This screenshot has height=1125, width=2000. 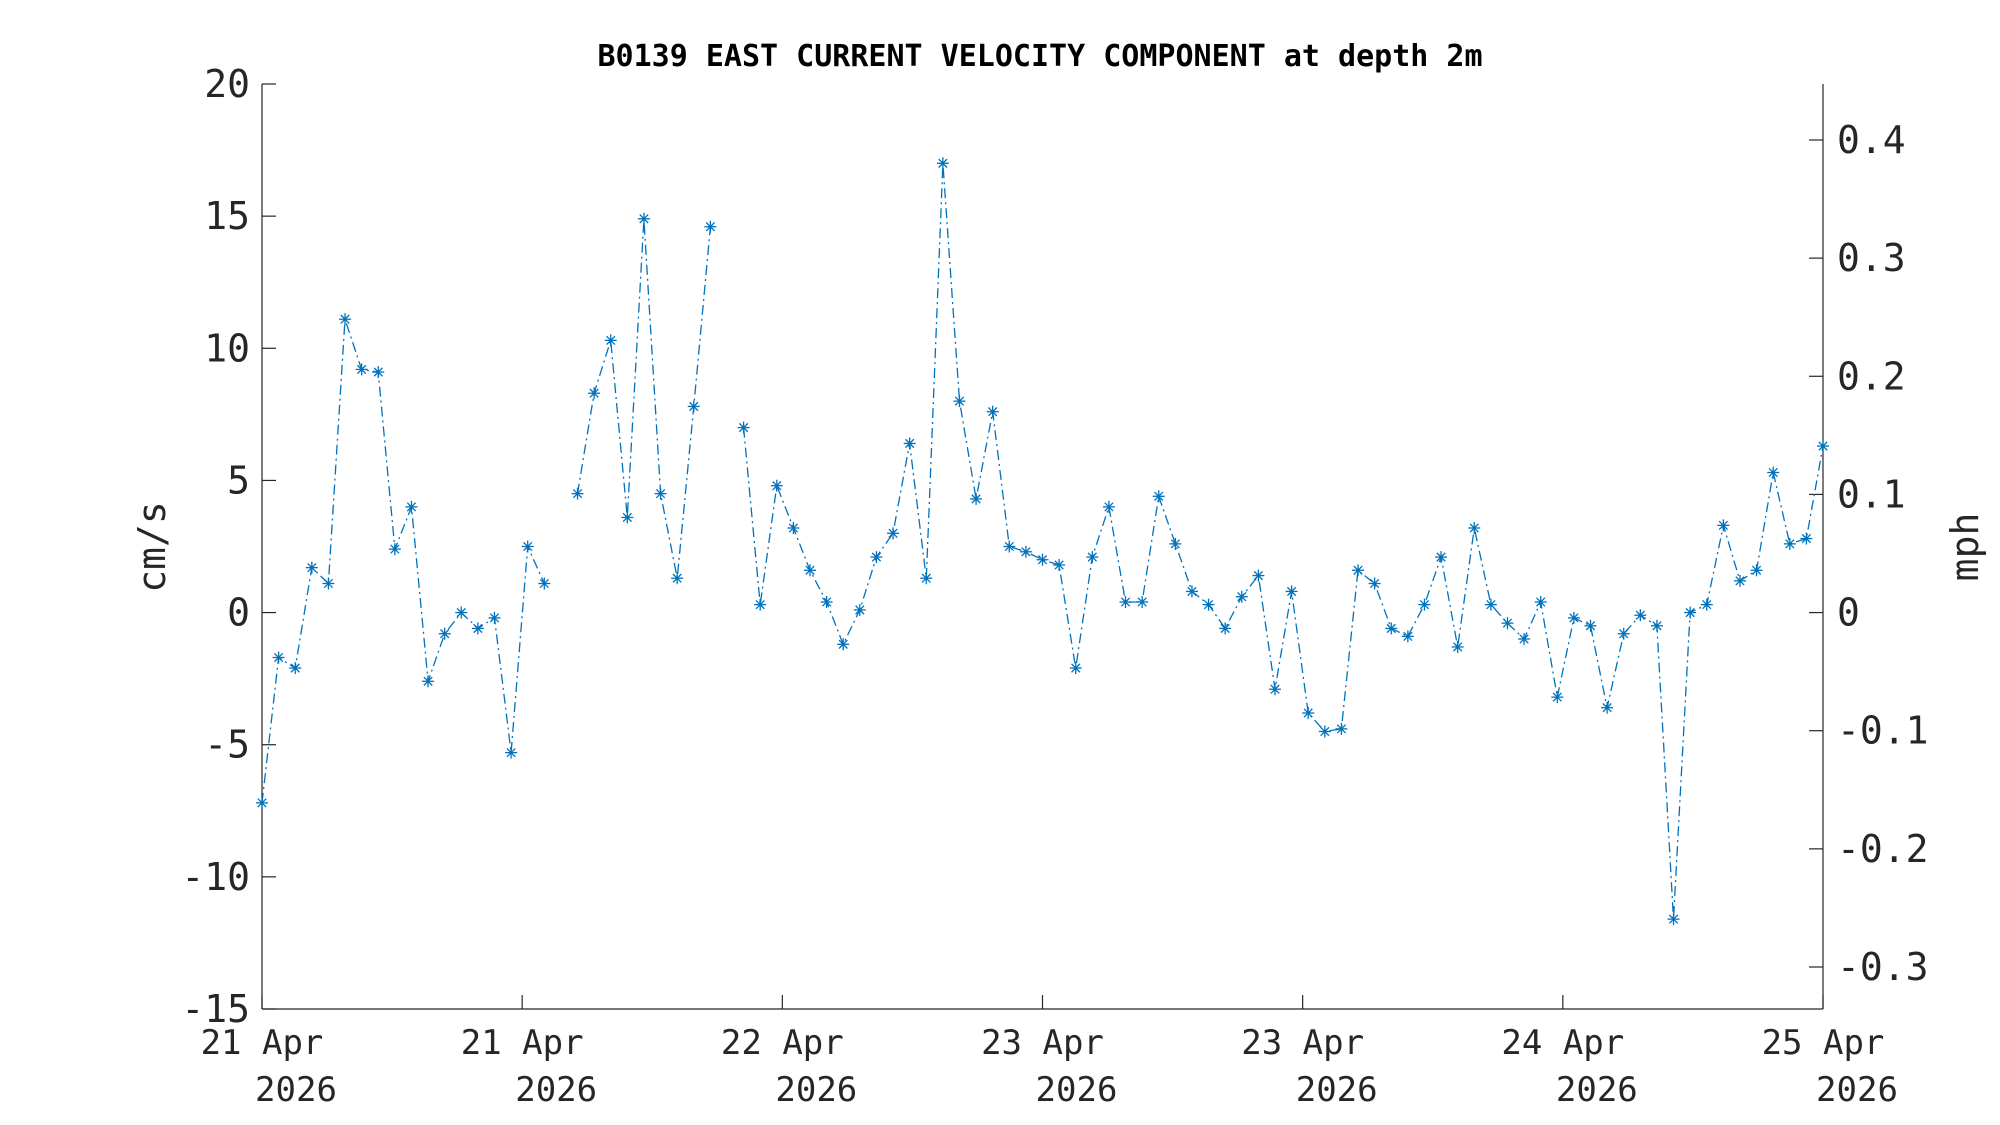 What do you see at coordinates (238, 480) in the screenshot?
I see `left-y-tick-label: 5` at bounding box center [238, 480].